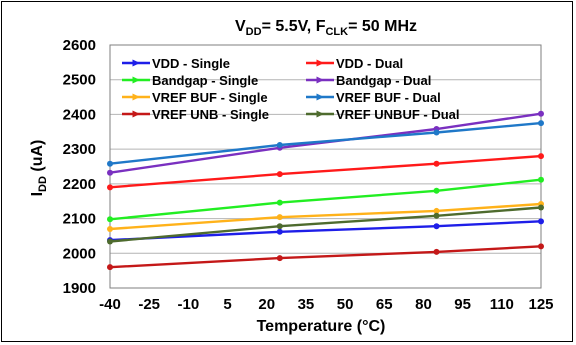 This screenshot has width=576, height=345. Describe the element at coordinates (79, 184) in the screenshot. I see `y-tick-label: 2200` at that location.